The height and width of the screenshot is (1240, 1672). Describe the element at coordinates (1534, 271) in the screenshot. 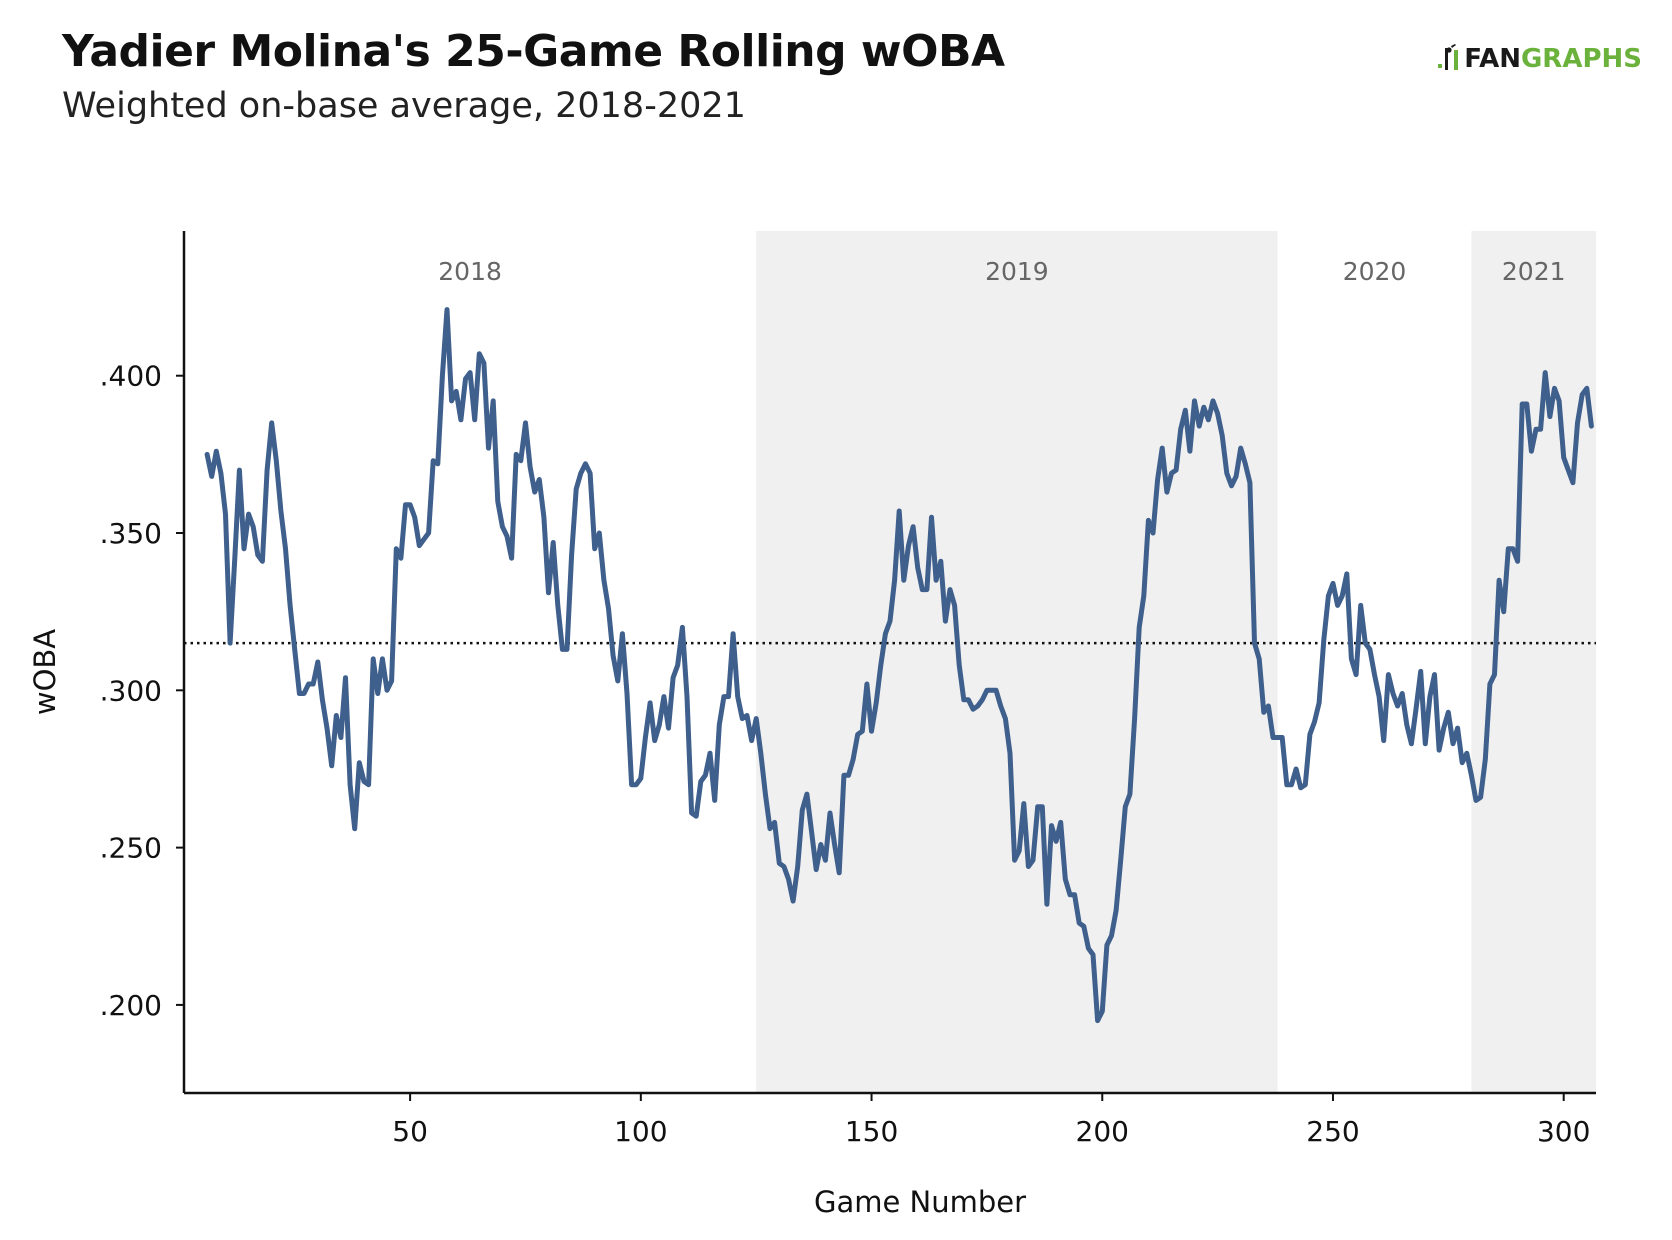

I see `year-label-2021: 2021` at that location.